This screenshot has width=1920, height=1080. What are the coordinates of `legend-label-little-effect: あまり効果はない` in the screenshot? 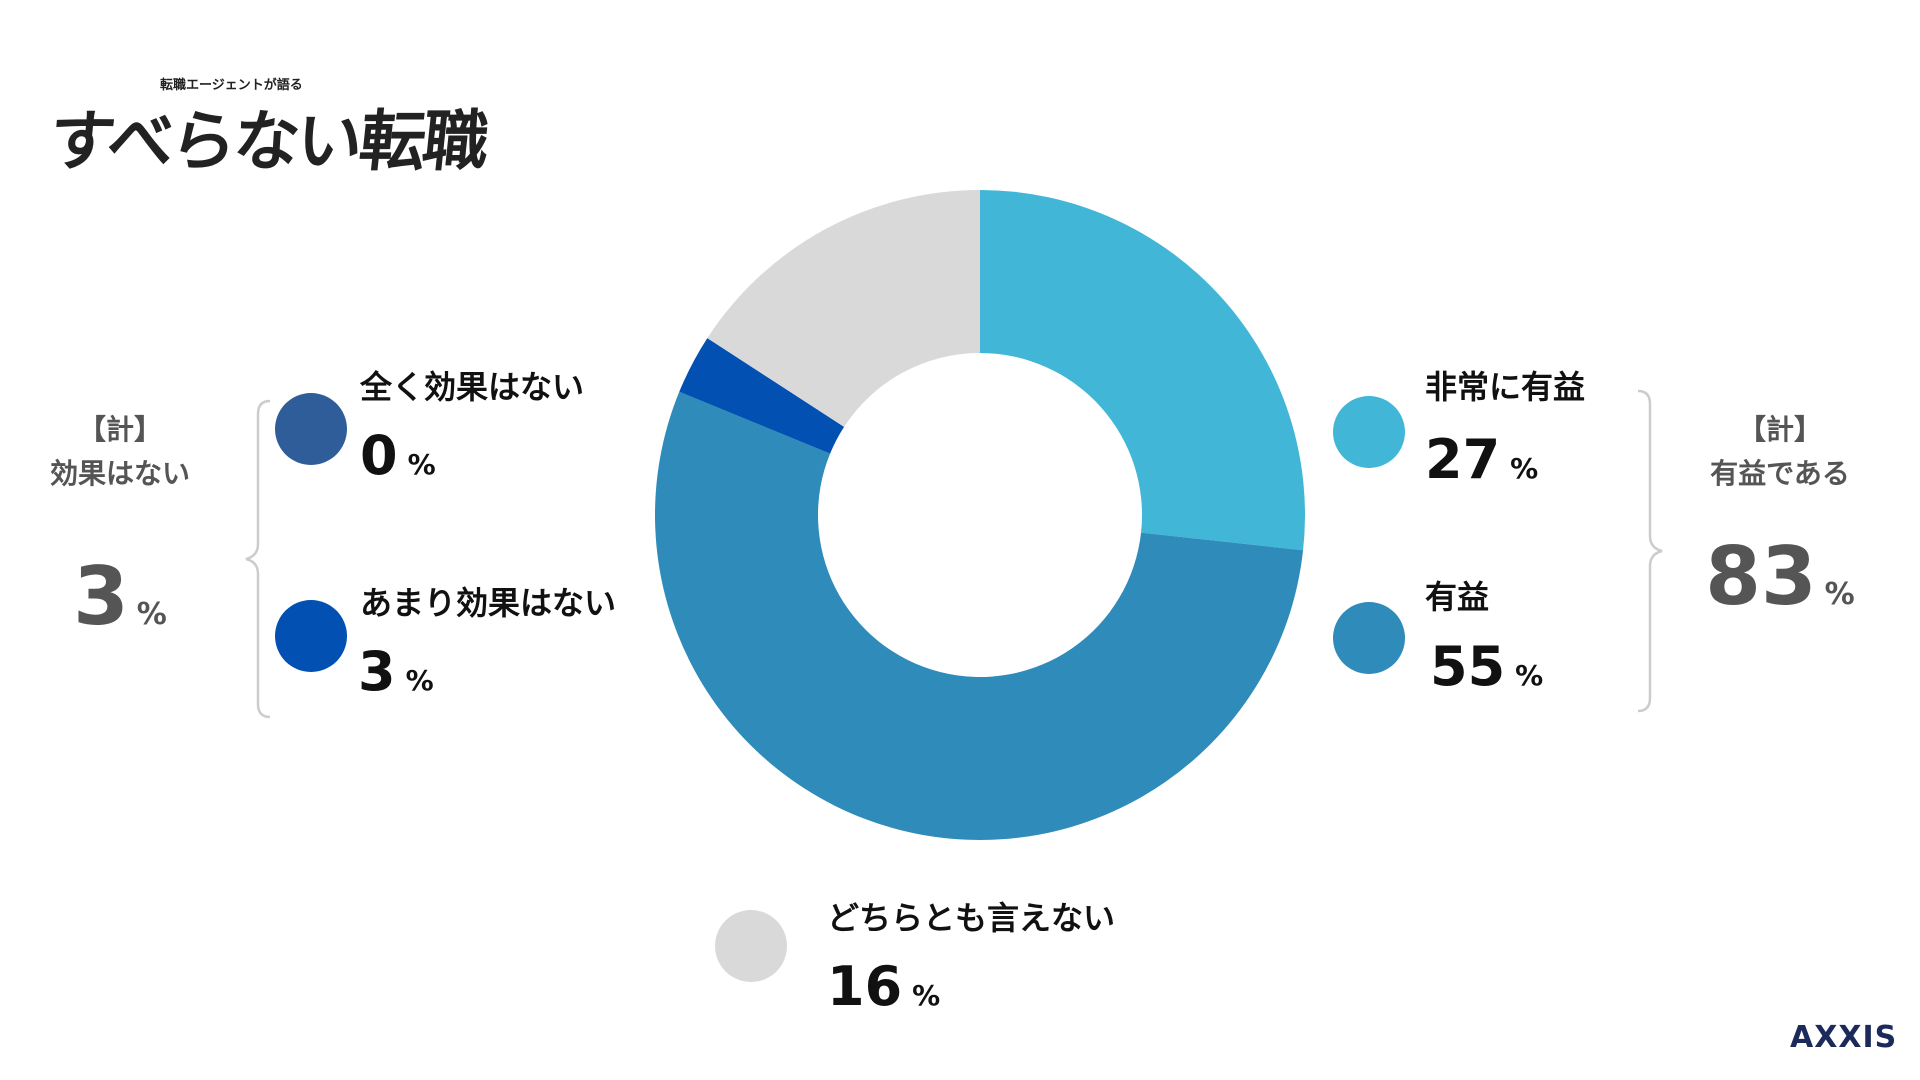 It's located at (488, 603).